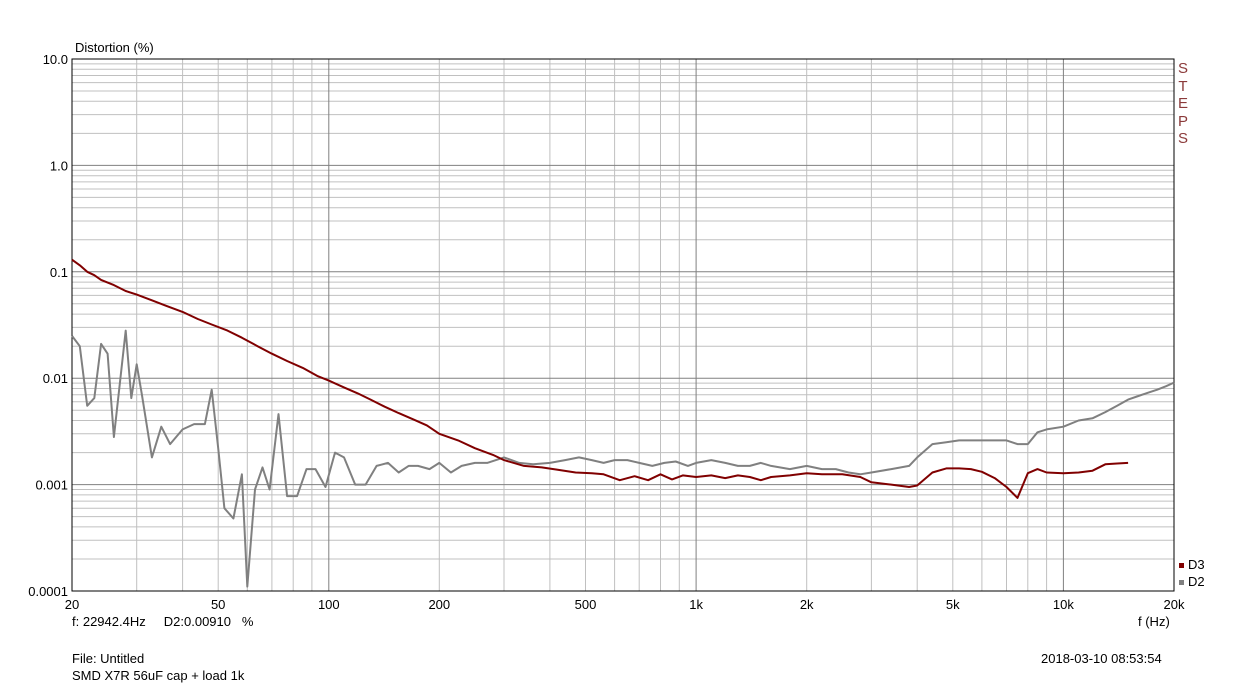  I want to click on timestamp-label: 2018-03-10 08:53:54, so click(1101, 658).